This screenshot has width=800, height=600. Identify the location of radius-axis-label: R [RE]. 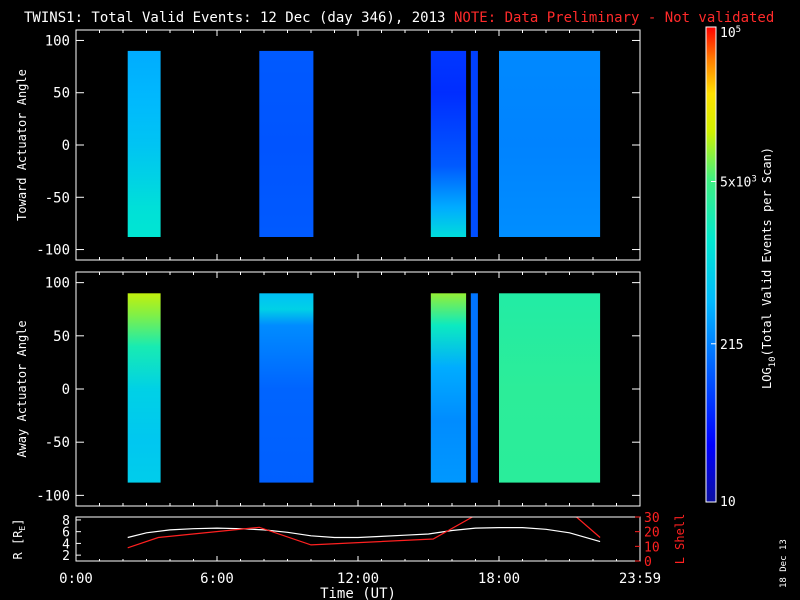
(19, 539).